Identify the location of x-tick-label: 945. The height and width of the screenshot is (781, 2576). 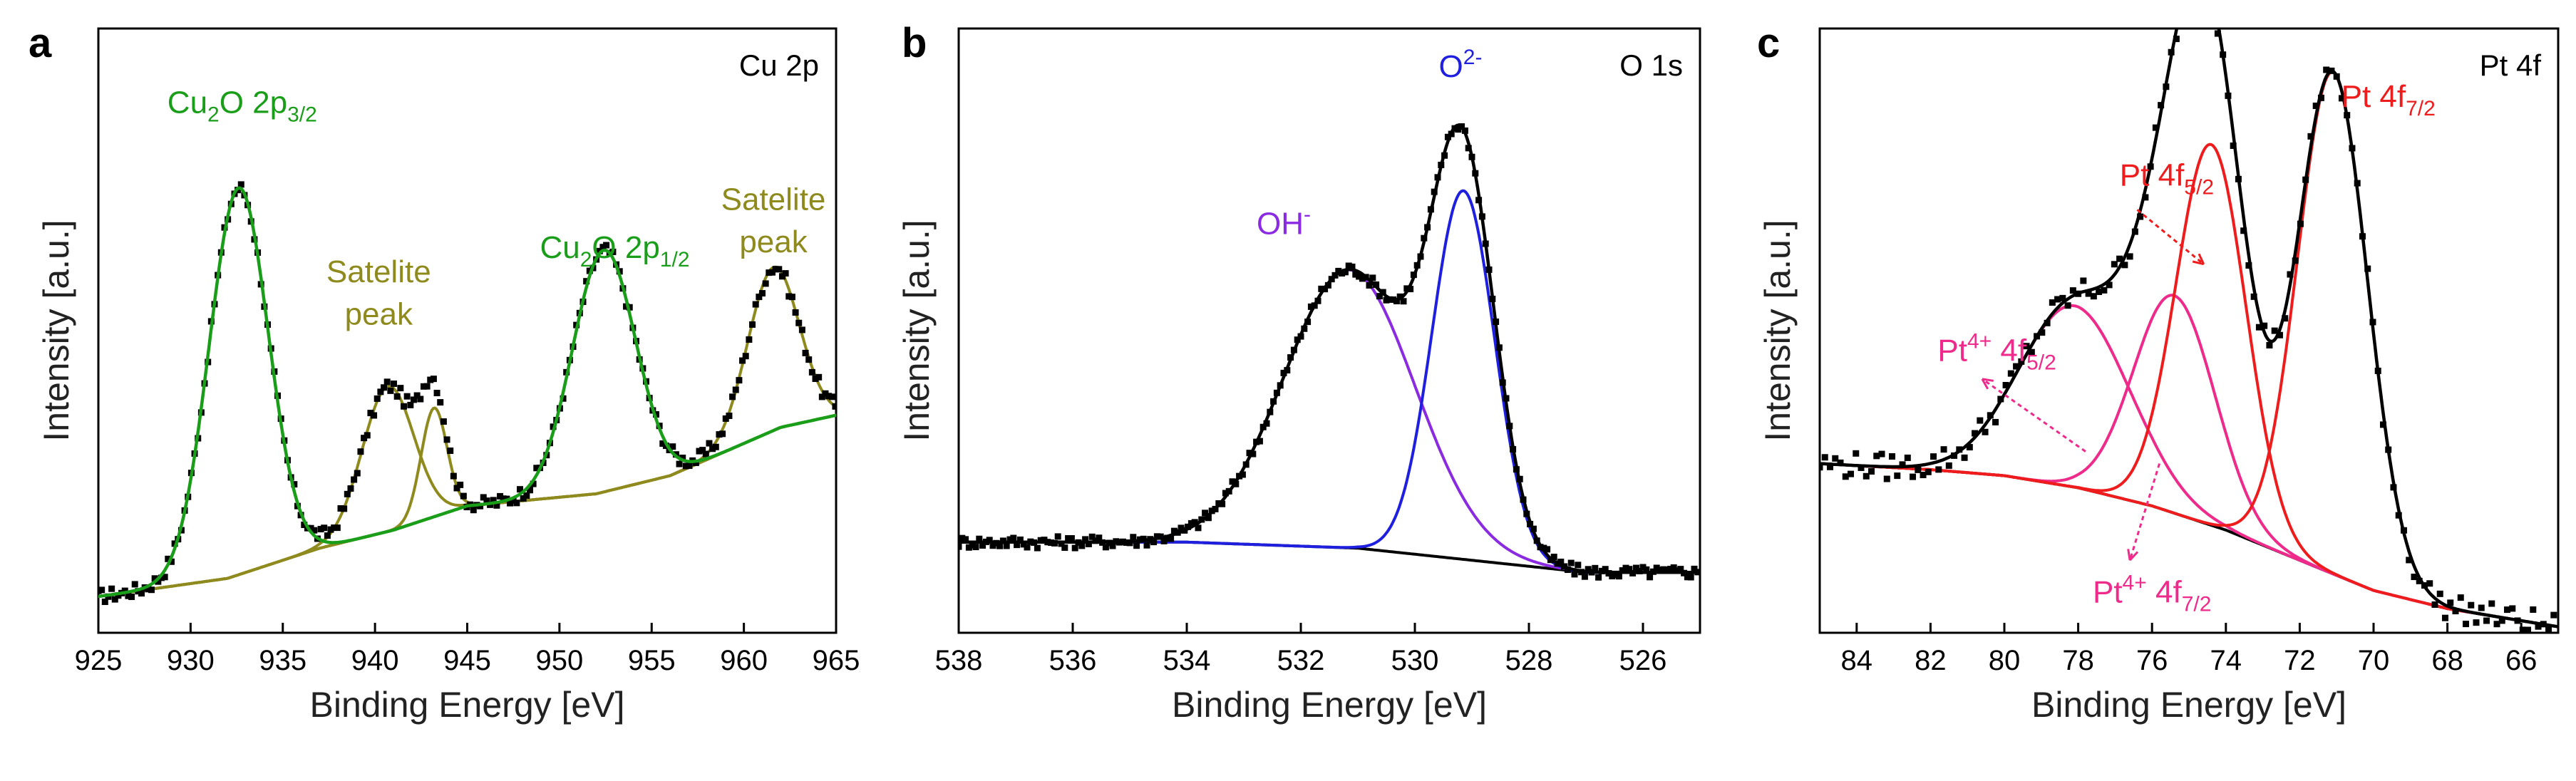
(467, 660).